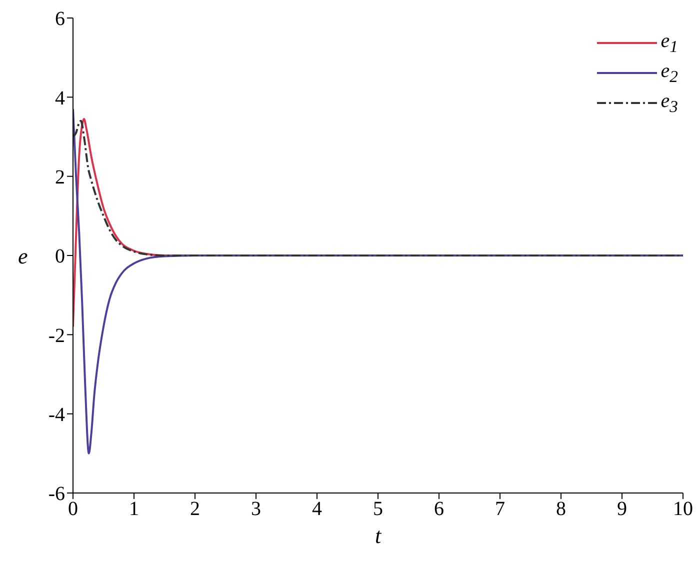 The image size is (700, 567). Describe the element at coordinates (500, 509) in the screenshot. I see `x-tick-label: 7` at that location.